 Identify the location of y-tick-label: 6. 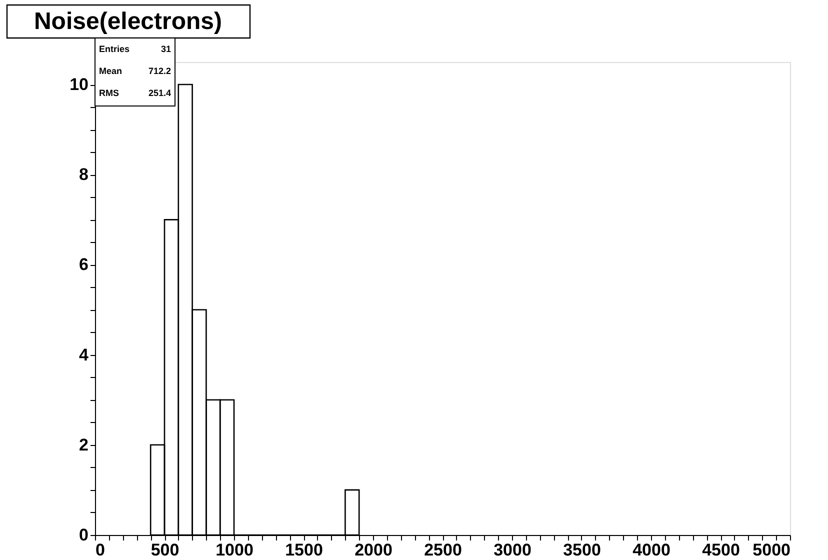
(83, 264).